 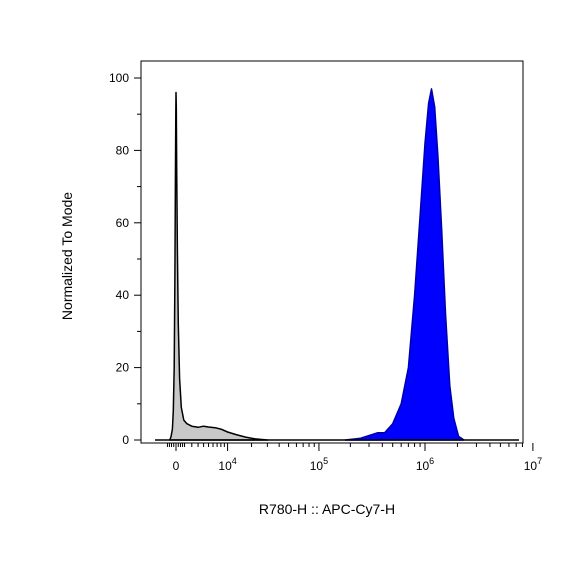 What do you see at coordinates (425, 464) in the screenshot?
I see `x-tick-label: 10⁶` at bounding box center [425, 464].